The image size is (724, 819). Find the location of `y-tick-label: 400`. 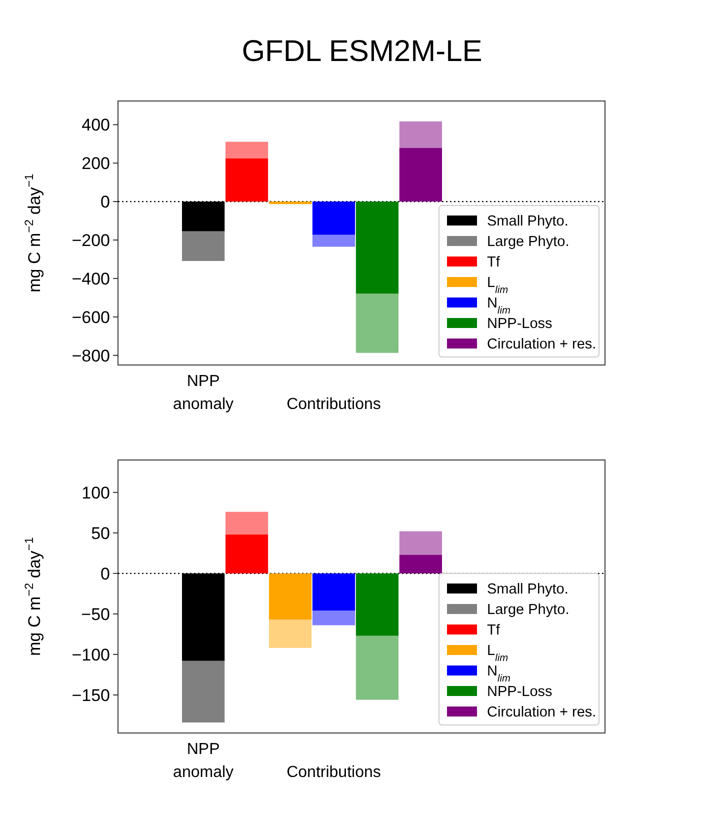

y-tick-label: 400 is located at coordinates (96, 125).